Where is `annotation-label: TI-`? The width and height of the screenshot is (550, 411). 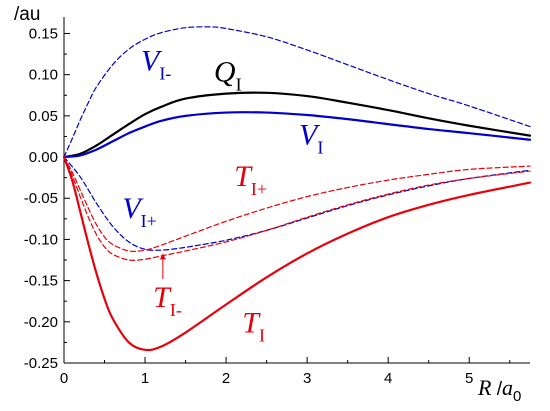
annotation-label: TI- is located at coordinates (167, 300).